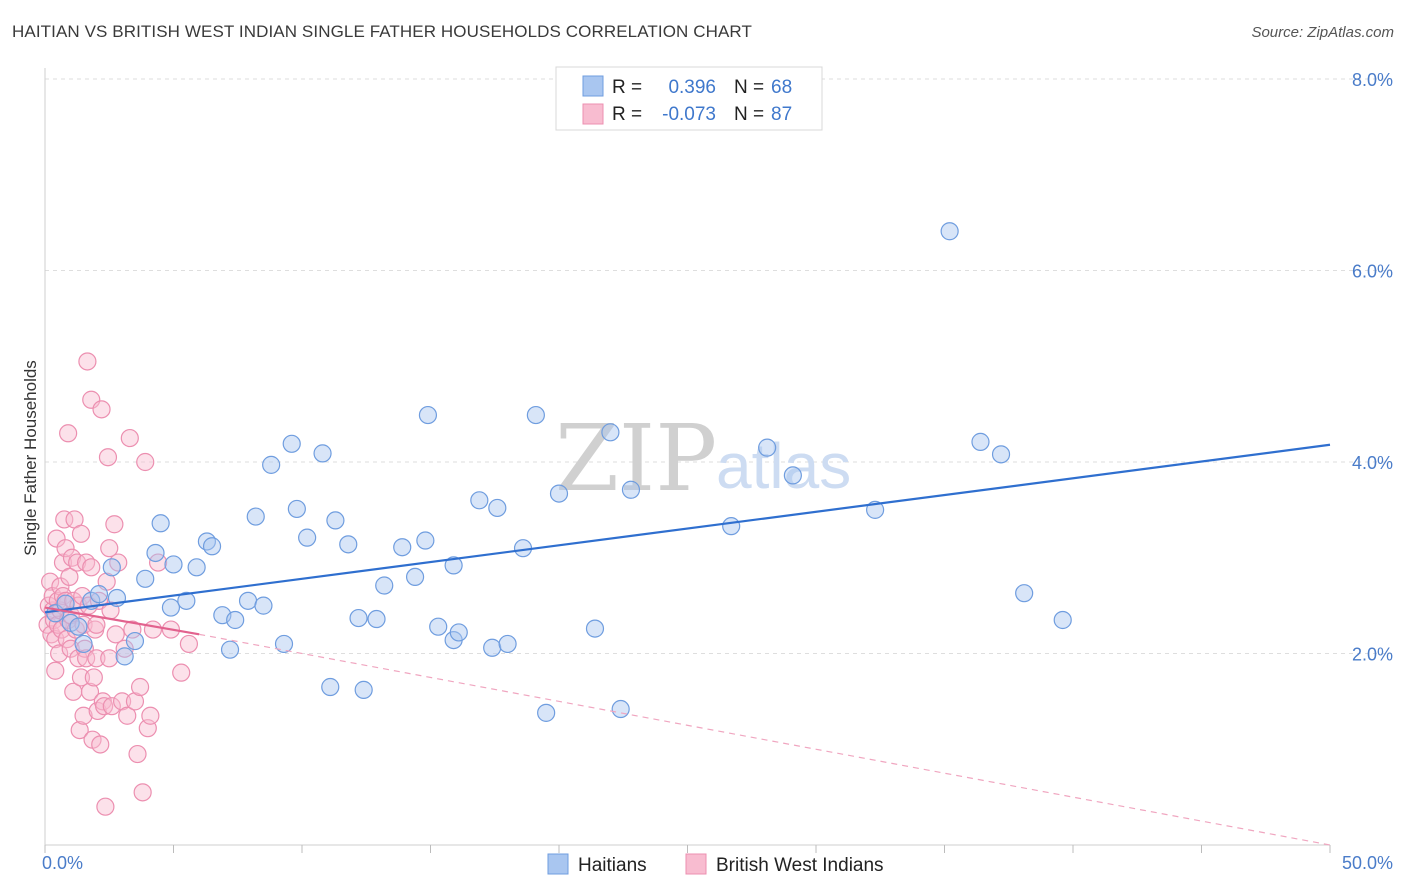  I want to click on watermark-atlas: atlas, so click(783, 466).